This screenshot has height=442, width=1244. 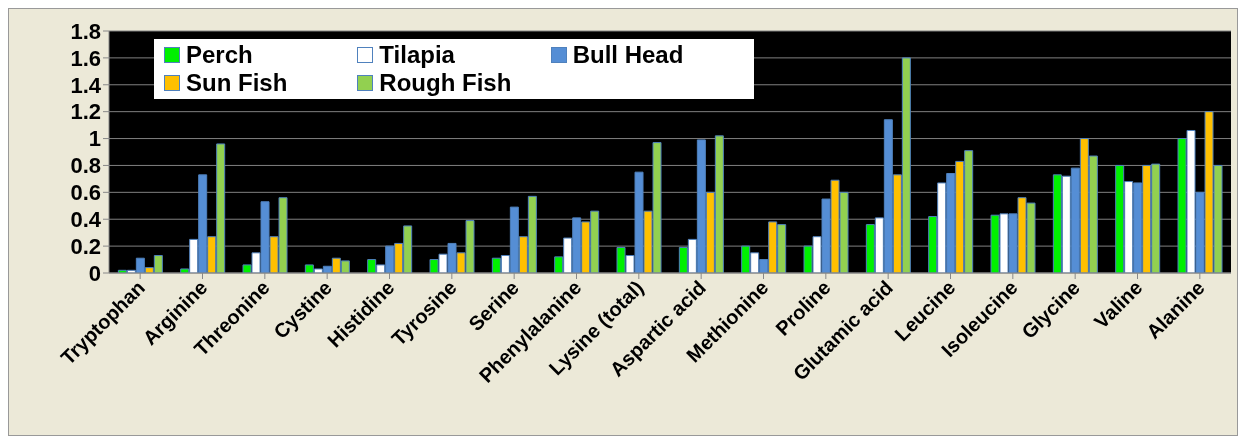 What do you see at coordinates (86, 220) in the screenshot?
I see `y-tick-label: 0.4` at bounding box center [86, 220].